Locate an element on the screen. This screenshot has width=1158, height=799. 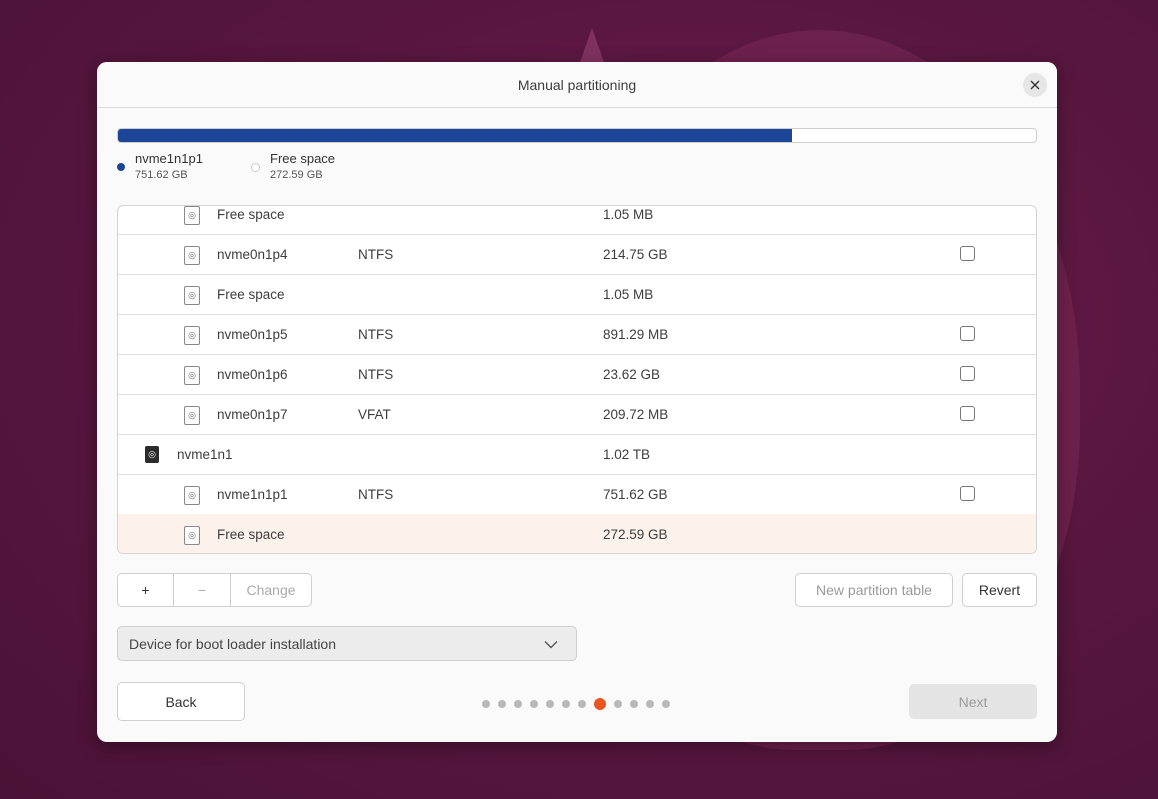
row-type: VFAT is located at coordinates (374, 414).